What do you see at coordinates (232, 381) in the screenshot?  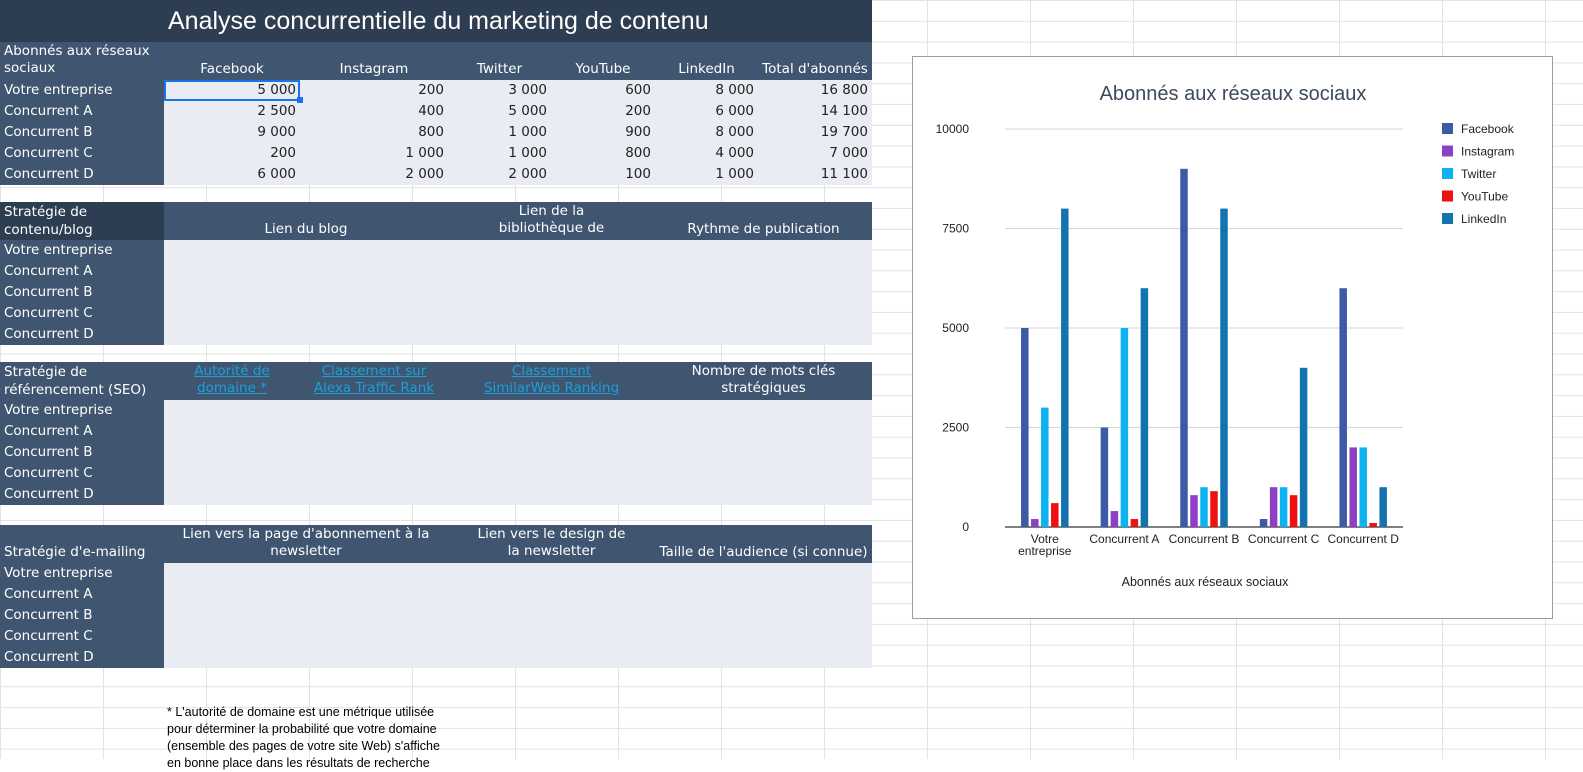 I see `seo-column-header: Autorité de domaine *` at bounding box center [232, 381].